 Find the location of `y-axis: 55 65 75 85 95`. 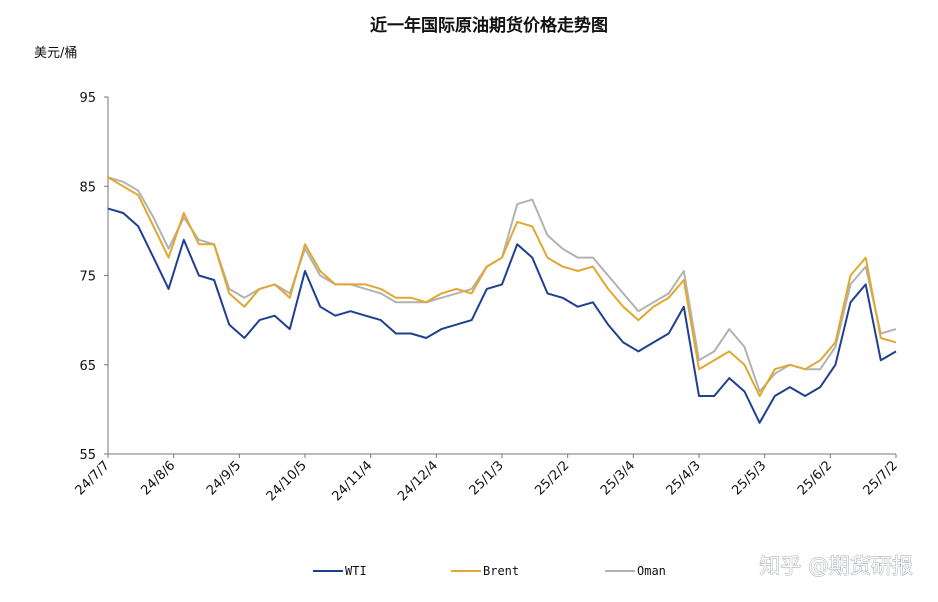

y-axis: 55 65 75 85 95 is located at coordinates (94, 277).